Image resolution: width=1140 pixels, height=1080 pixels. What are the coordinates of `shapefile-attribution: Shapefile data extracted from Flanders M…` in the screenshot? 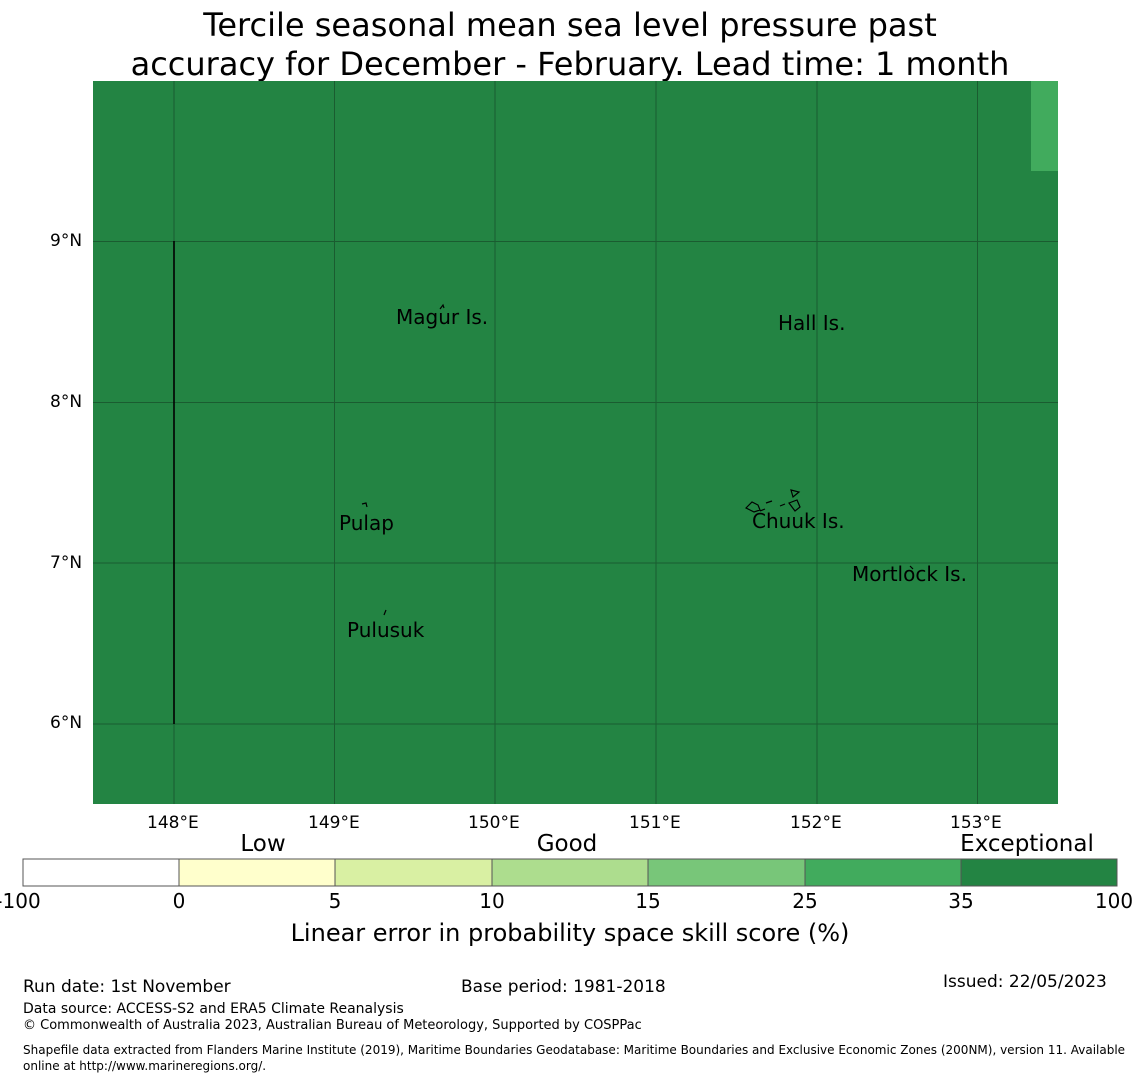 It's located at (574, 1058).